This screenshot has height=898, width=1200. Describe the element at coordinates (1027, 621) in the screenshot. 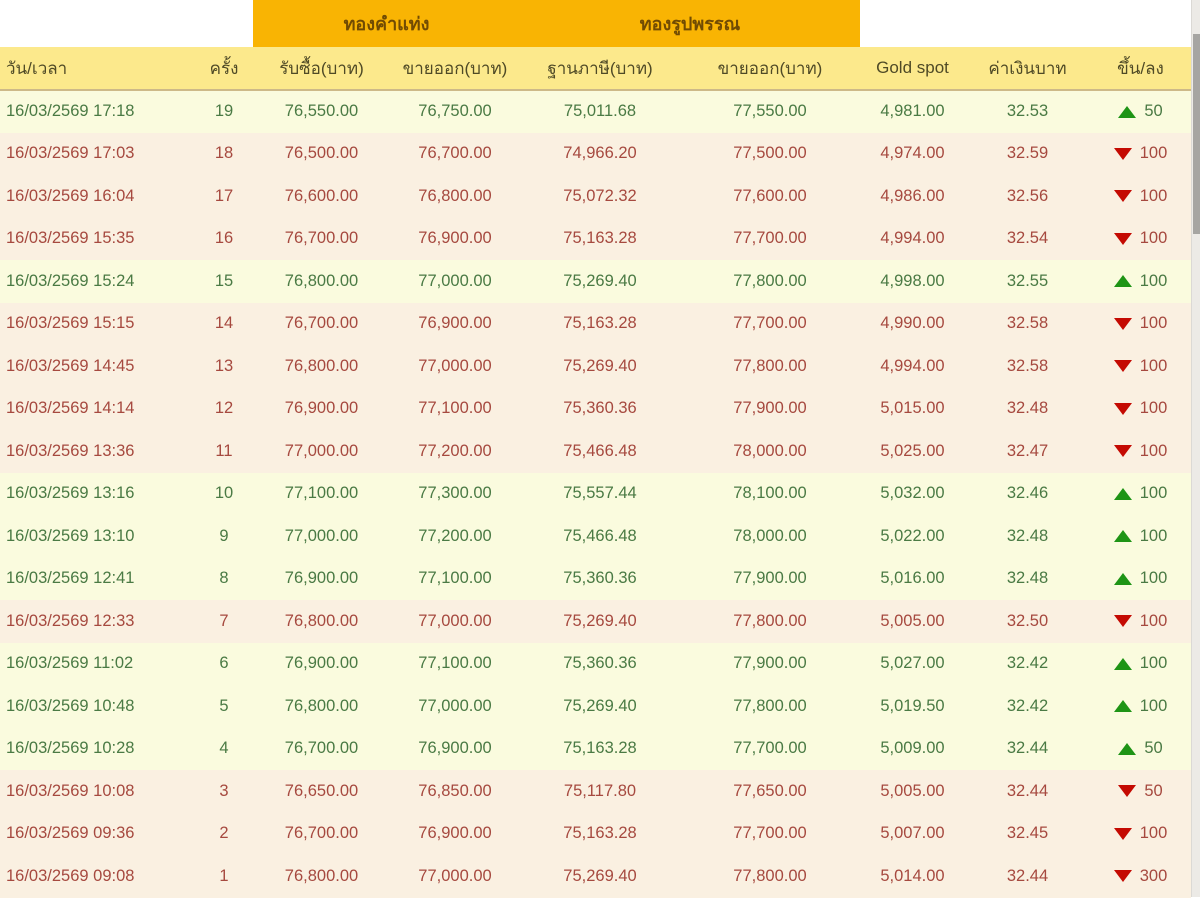

I see `cell-baht-rate: 32.50` at that location.